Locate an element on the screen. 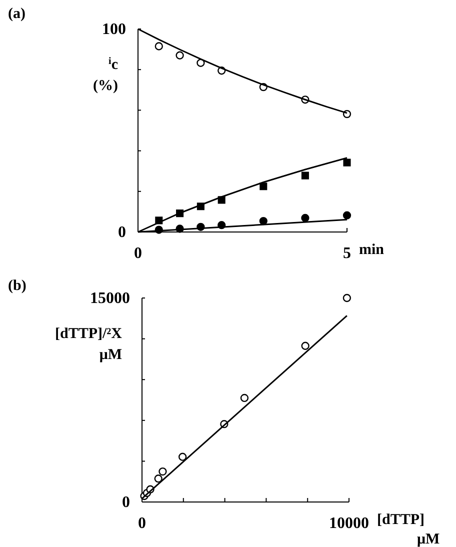  text: (b) is located at coordinates (17, 286).